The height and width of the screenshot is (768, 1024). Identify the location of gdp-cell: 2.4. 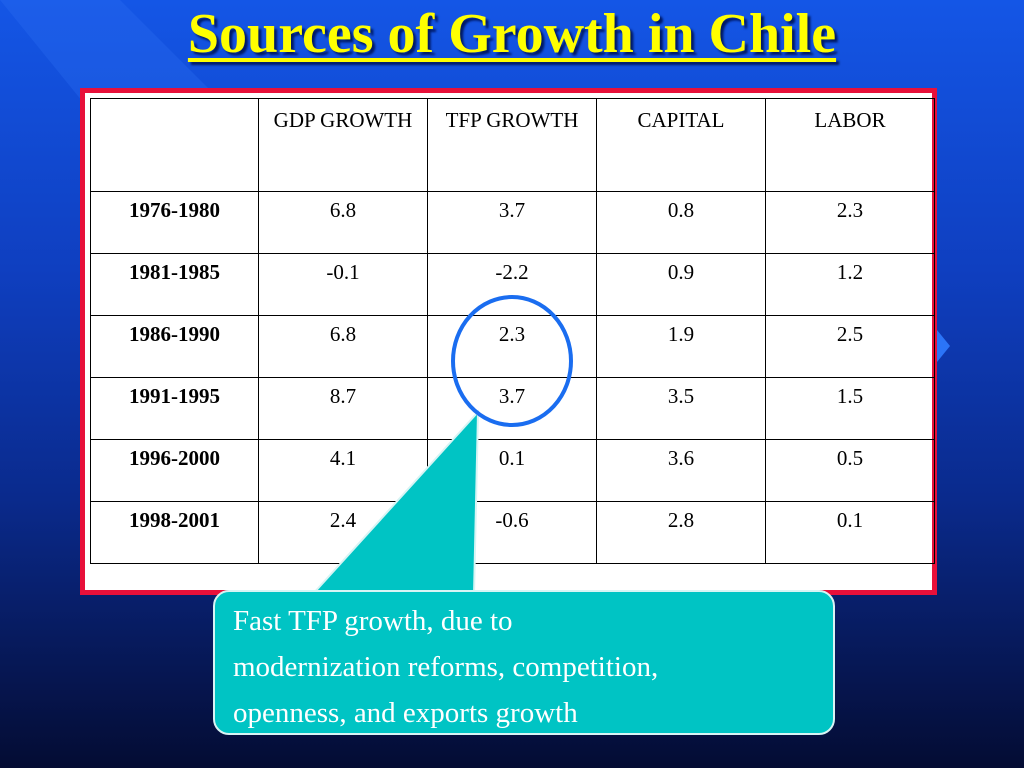
(343, 532).